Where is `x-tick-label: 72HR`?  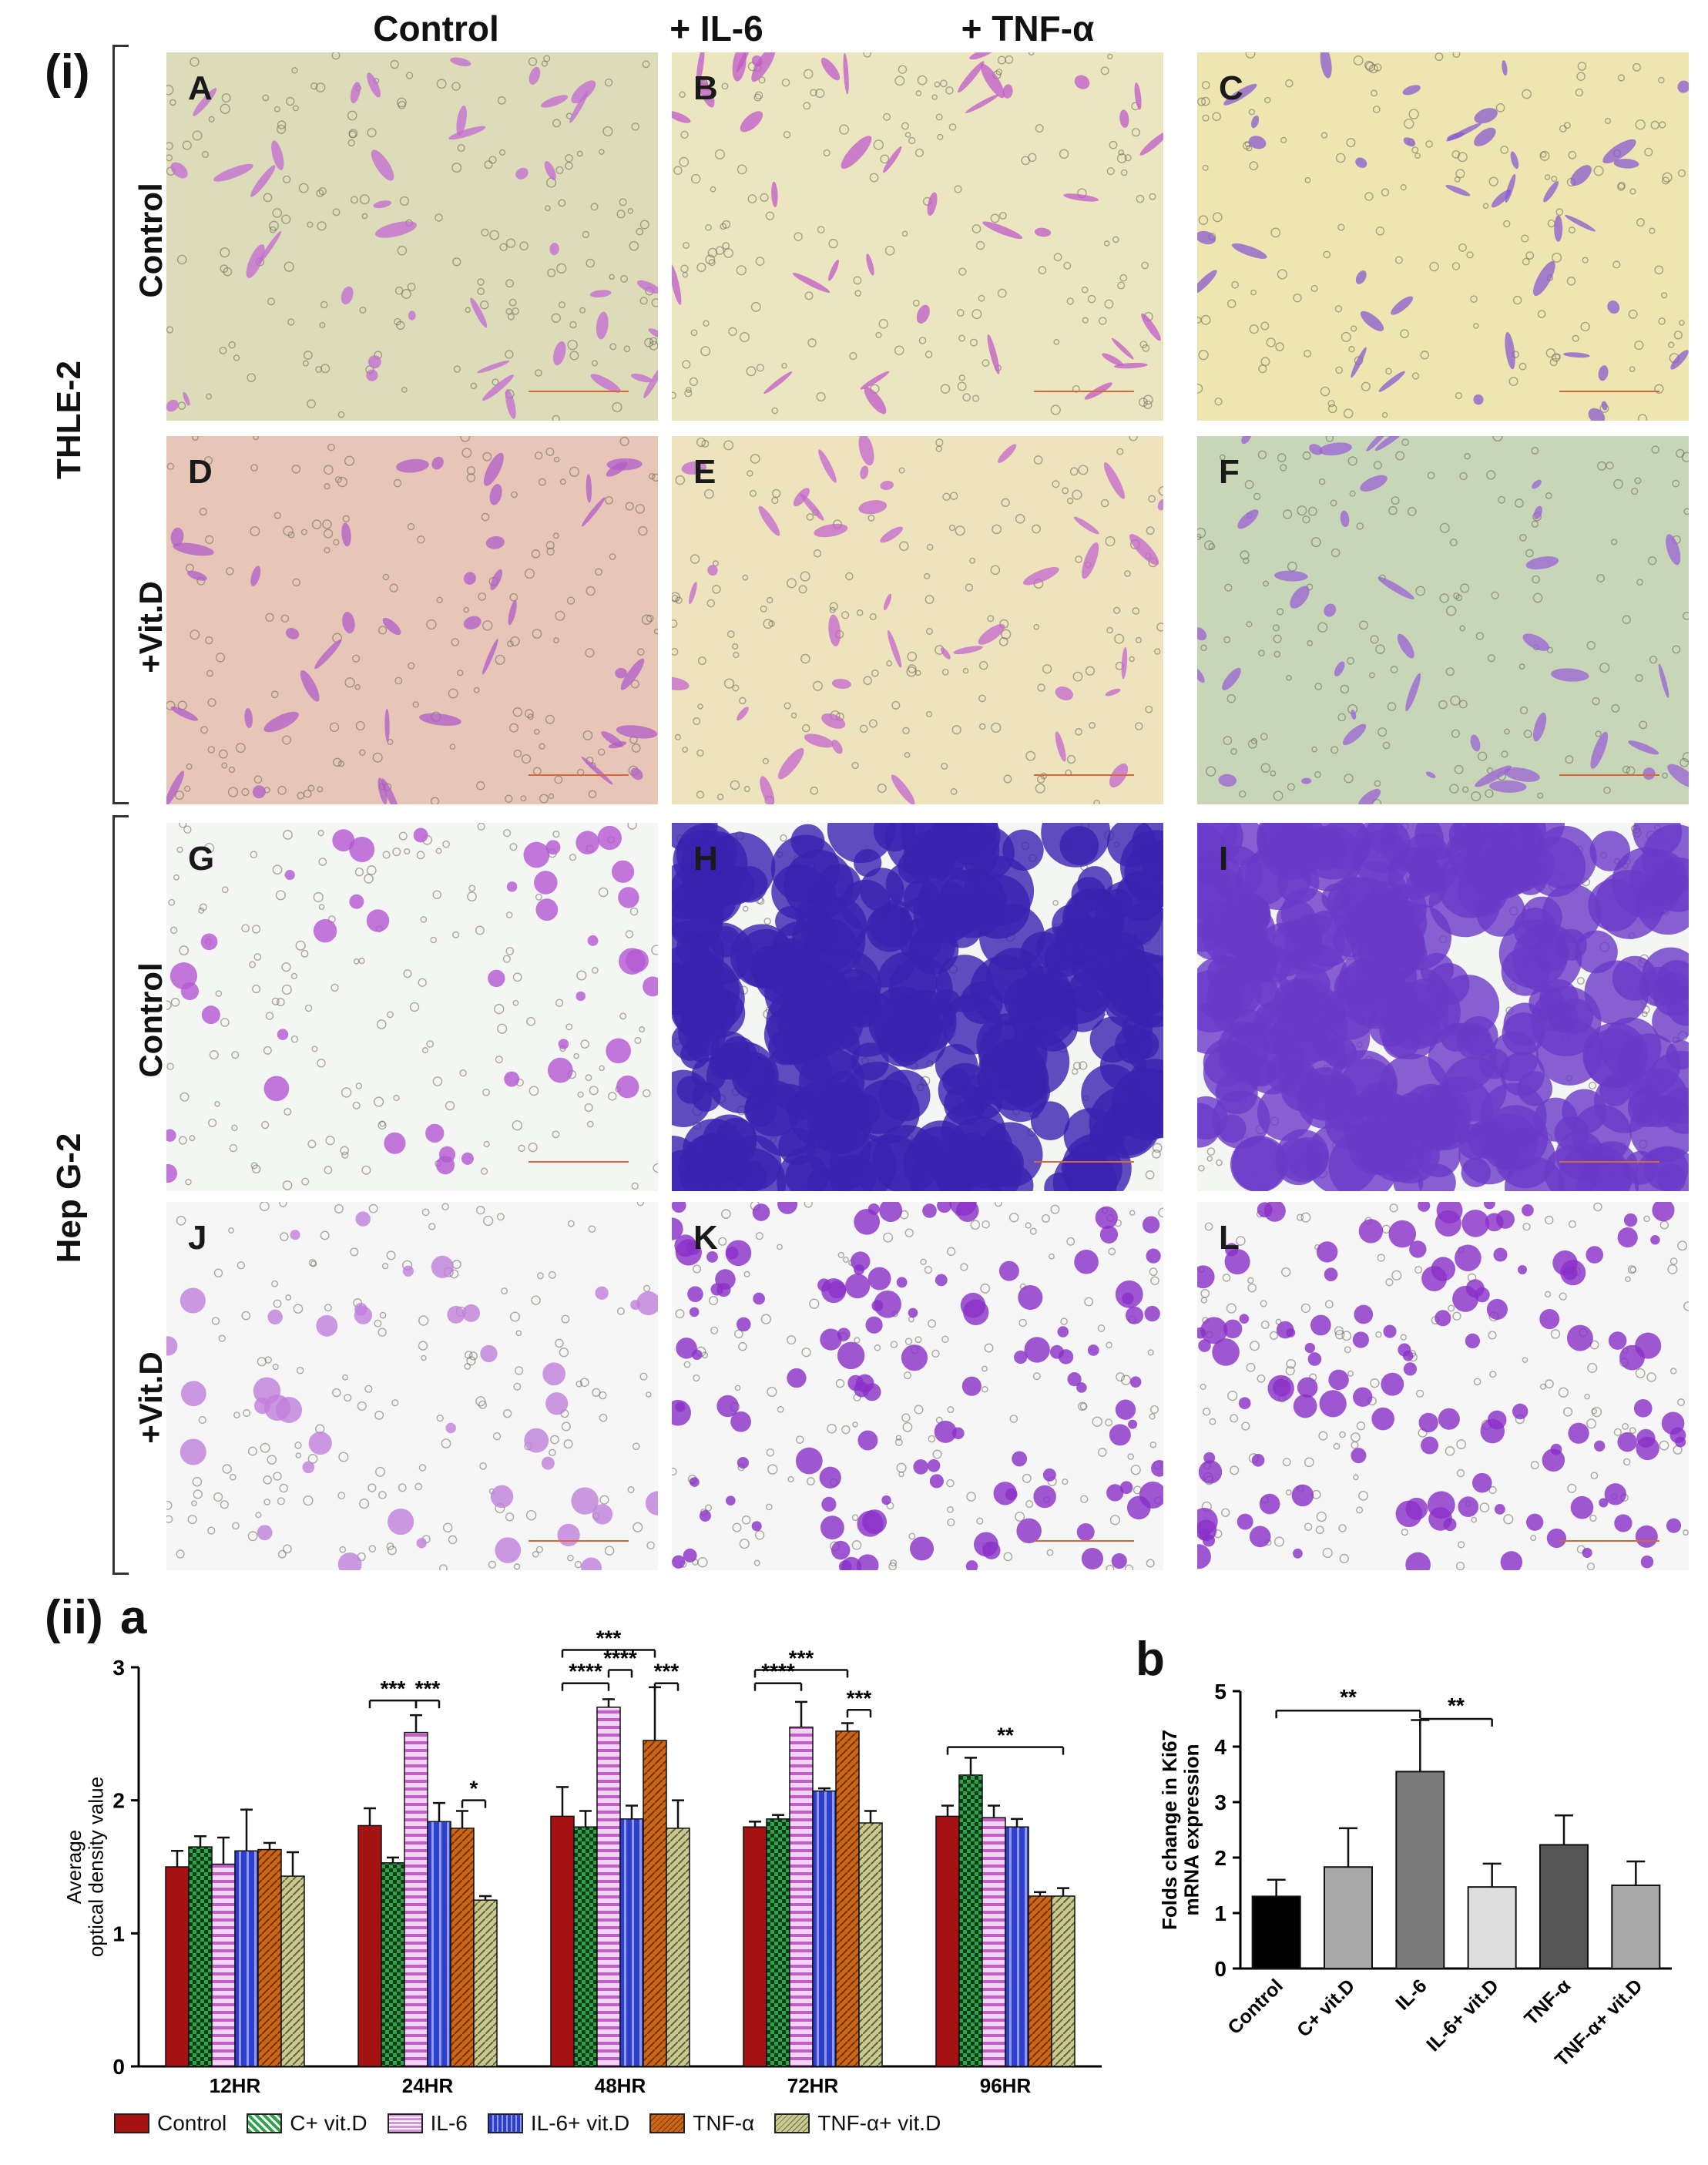
x-tick-label: 72HR is located at coordinates (813, 2085).